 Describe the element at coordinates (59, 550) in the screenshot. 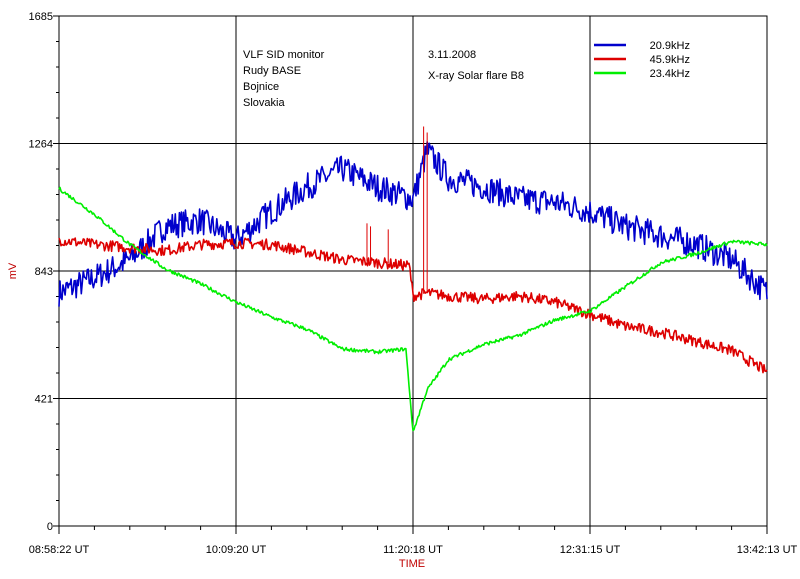

I see `x-tick-label: 08:58:22 UT` at that location.